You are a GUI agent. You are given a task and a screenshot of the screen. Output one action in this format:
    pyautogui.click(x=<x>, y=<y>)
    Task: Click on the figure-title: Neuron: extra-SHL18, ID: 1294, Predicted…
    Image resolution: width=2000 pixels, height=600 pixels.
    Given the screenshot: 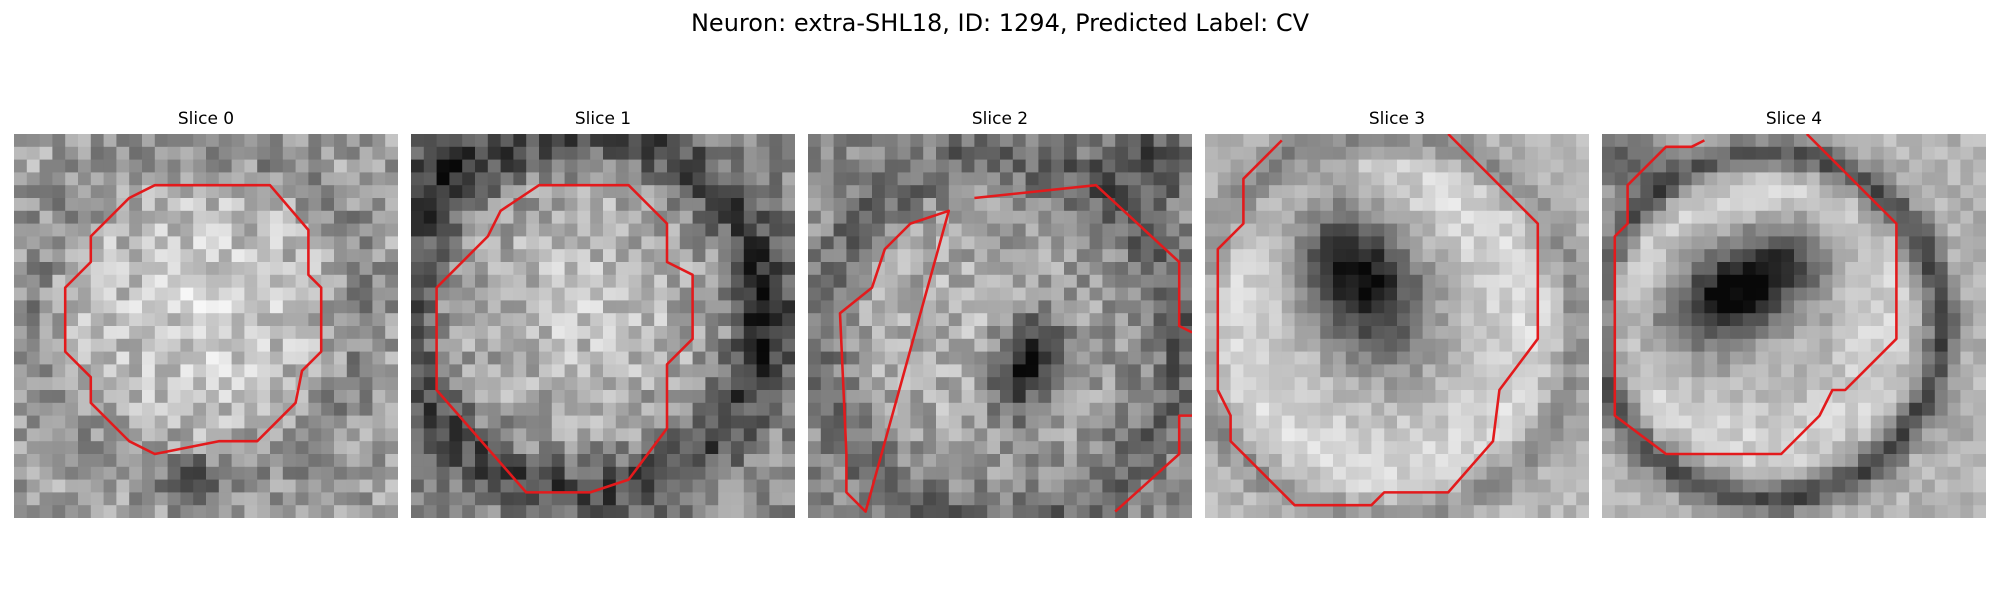 What is the action you would take?
    pyautogui.click(x=1000, y=23)
    